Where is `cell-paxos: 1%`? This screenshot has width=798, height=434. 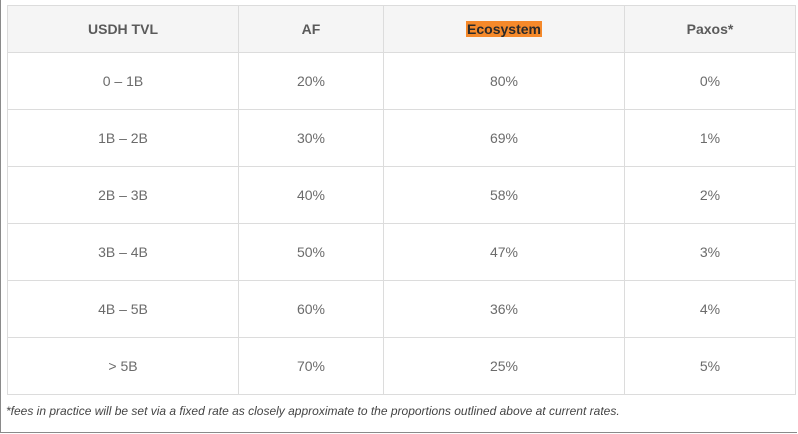 cell-paxos: 1% is located at coordinates (710, 138).